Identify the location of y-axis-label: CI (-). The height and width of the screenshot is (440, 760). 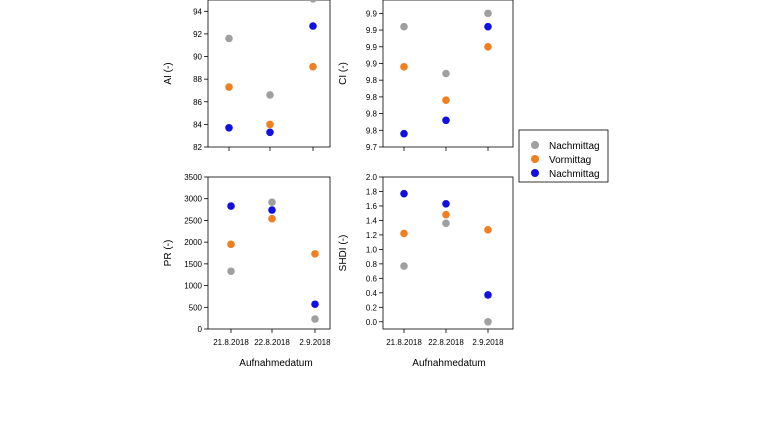
(343, 73).